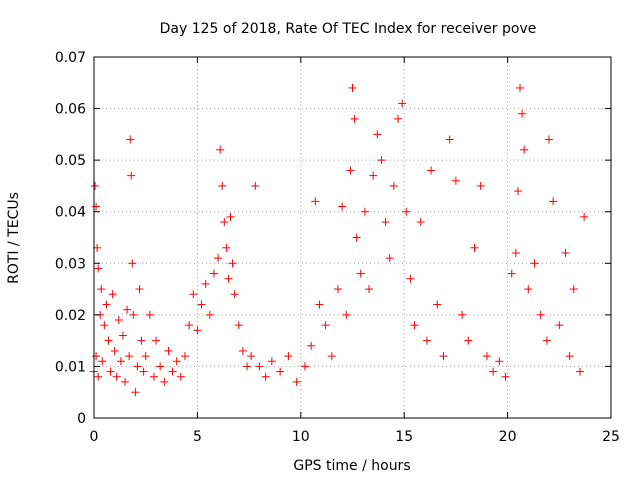 The image size is (640, 484). I want to click on y-tick-label: 0.01, so click(70, 367).